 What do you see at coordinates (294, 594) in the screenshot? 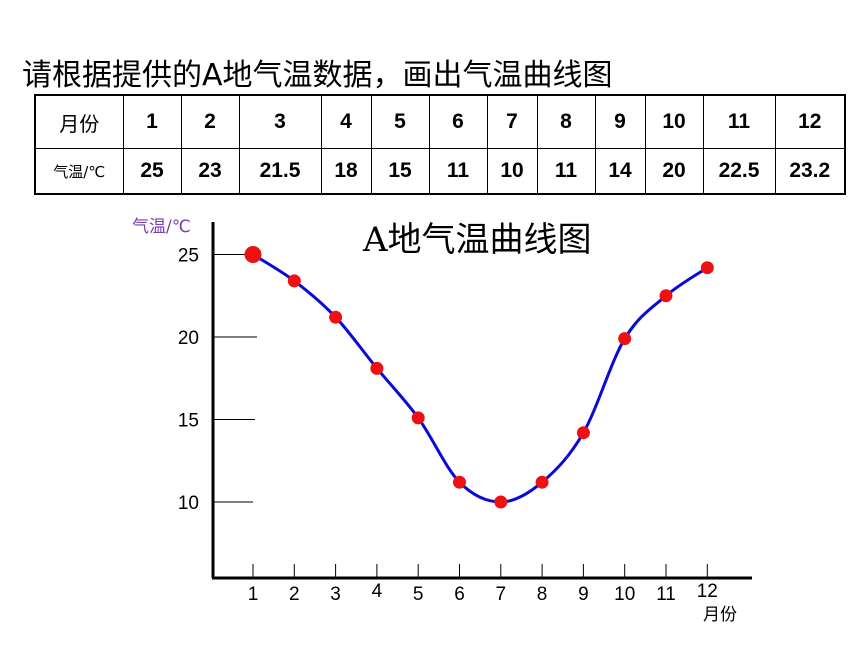
I see `x-tick-label: 2` at bounding box center [294, 594].